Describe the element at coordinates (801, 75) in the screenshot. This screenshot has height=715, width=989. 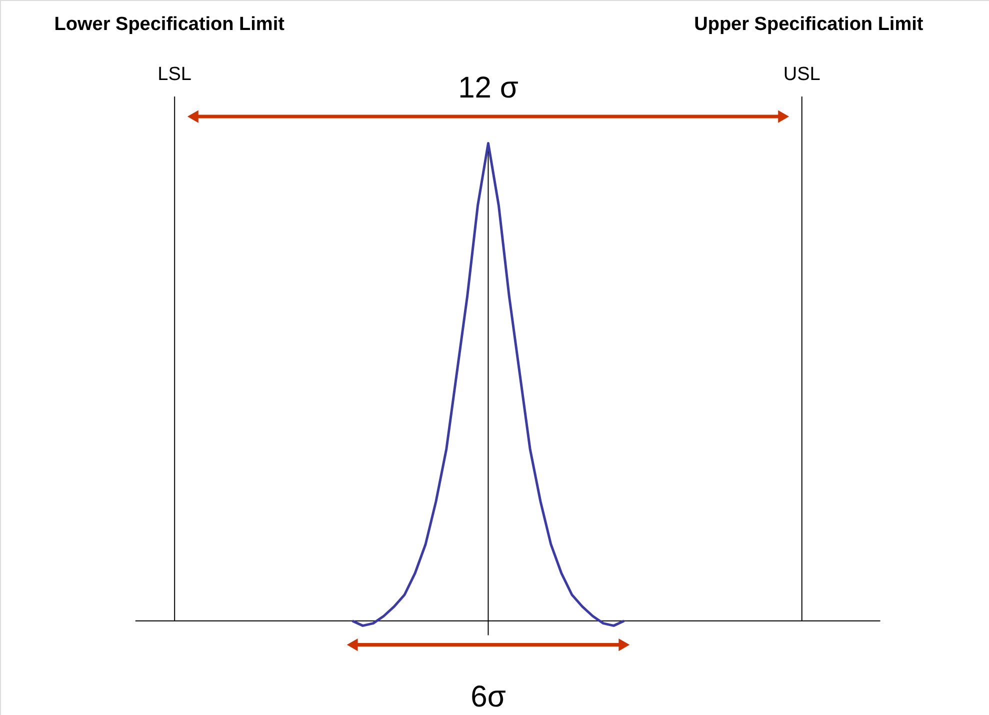
I see `text: USL` at that location.